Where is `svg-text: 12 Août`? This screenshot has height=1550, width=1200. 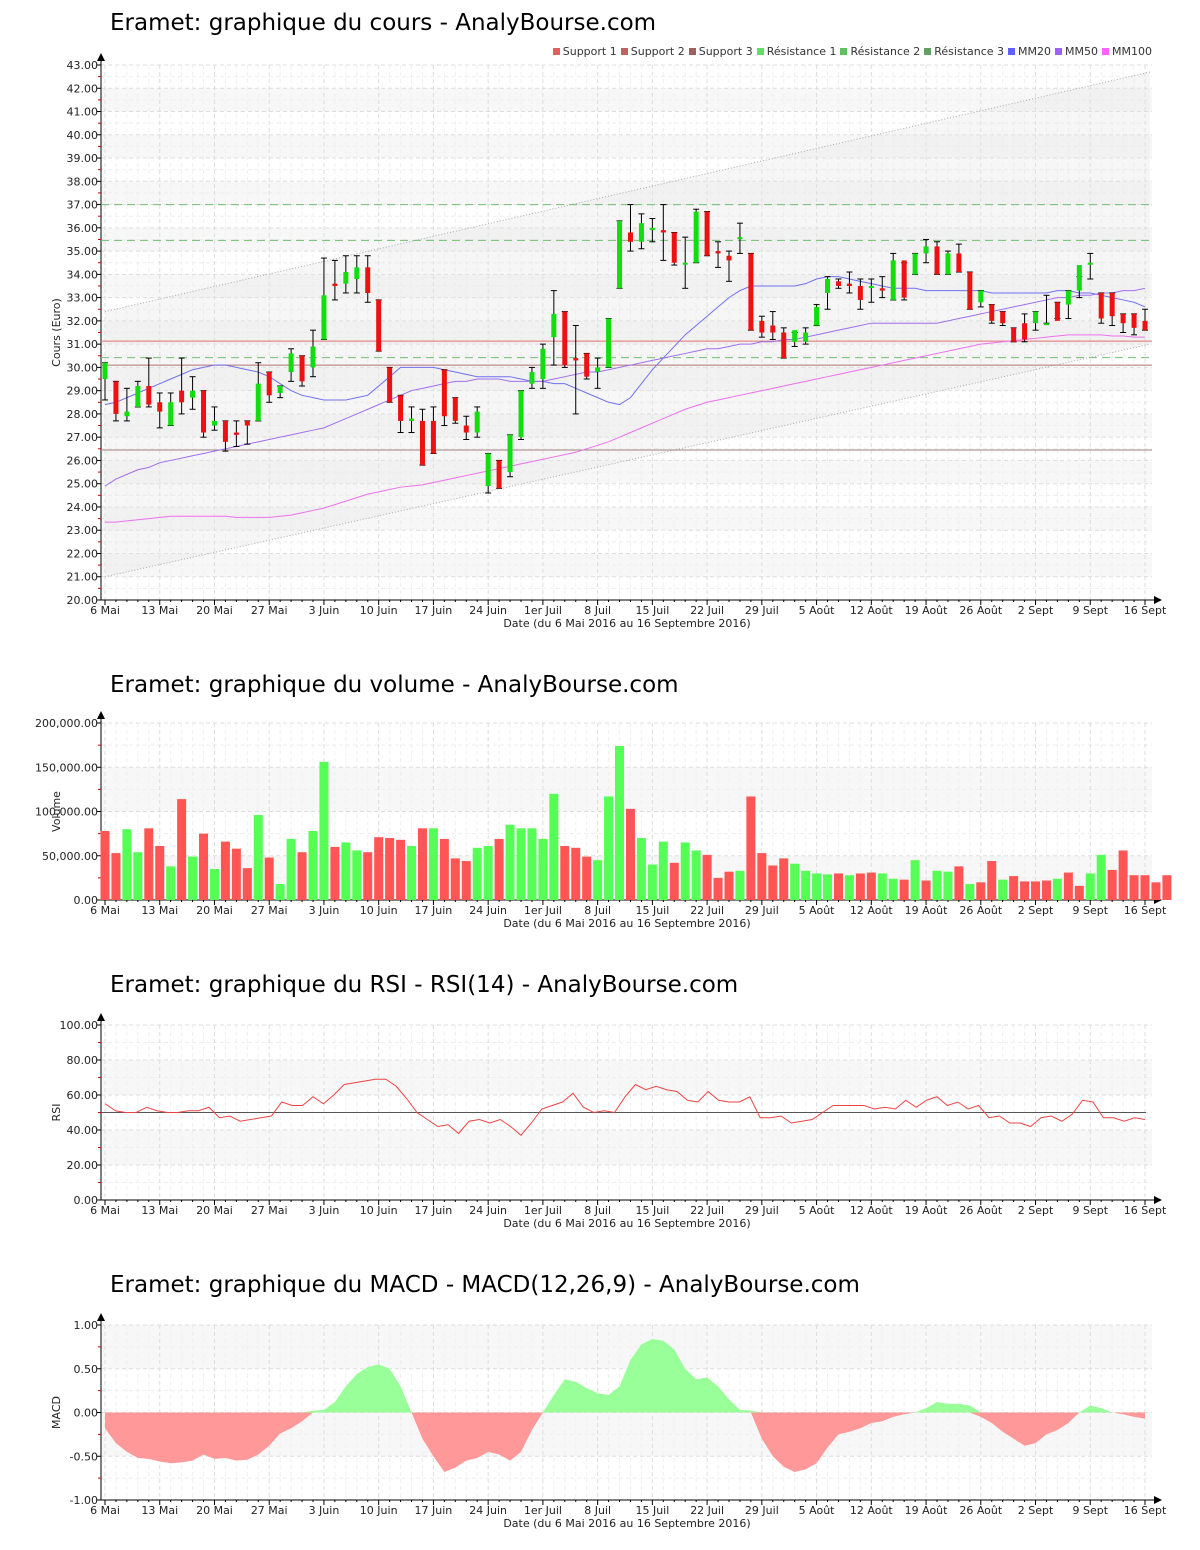
svg-text: 12 Août is located at coordinates (872, 910).